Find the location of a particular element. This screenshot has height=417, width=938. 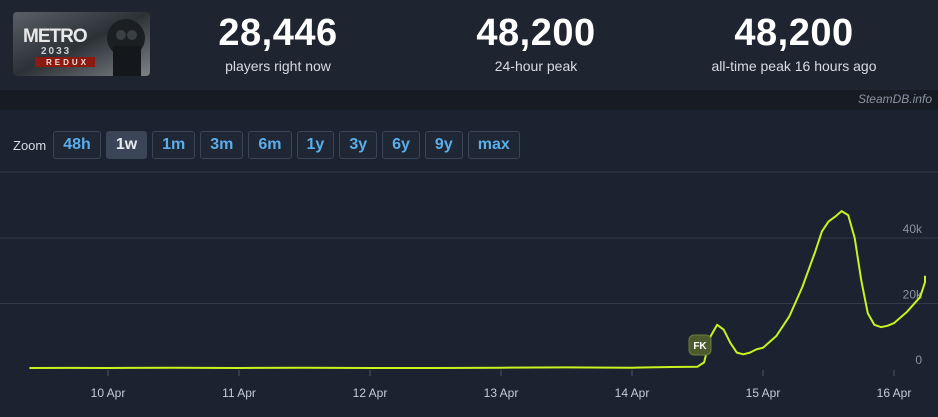

zoom-button-6m: 6m is located at coordinates (270, 145).